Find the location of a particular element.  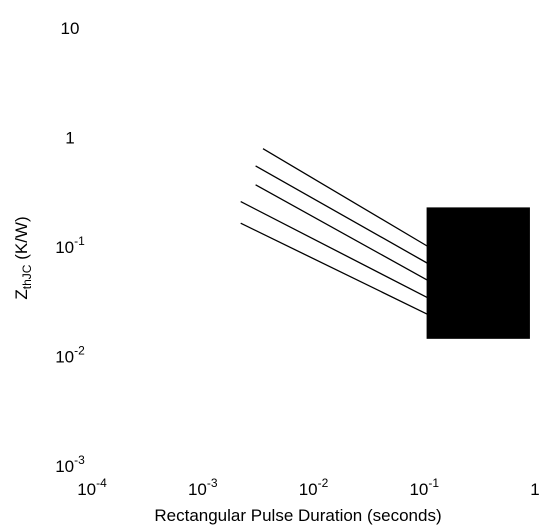

y-tick-exponent: -2 is located at coordinates (79, 351).